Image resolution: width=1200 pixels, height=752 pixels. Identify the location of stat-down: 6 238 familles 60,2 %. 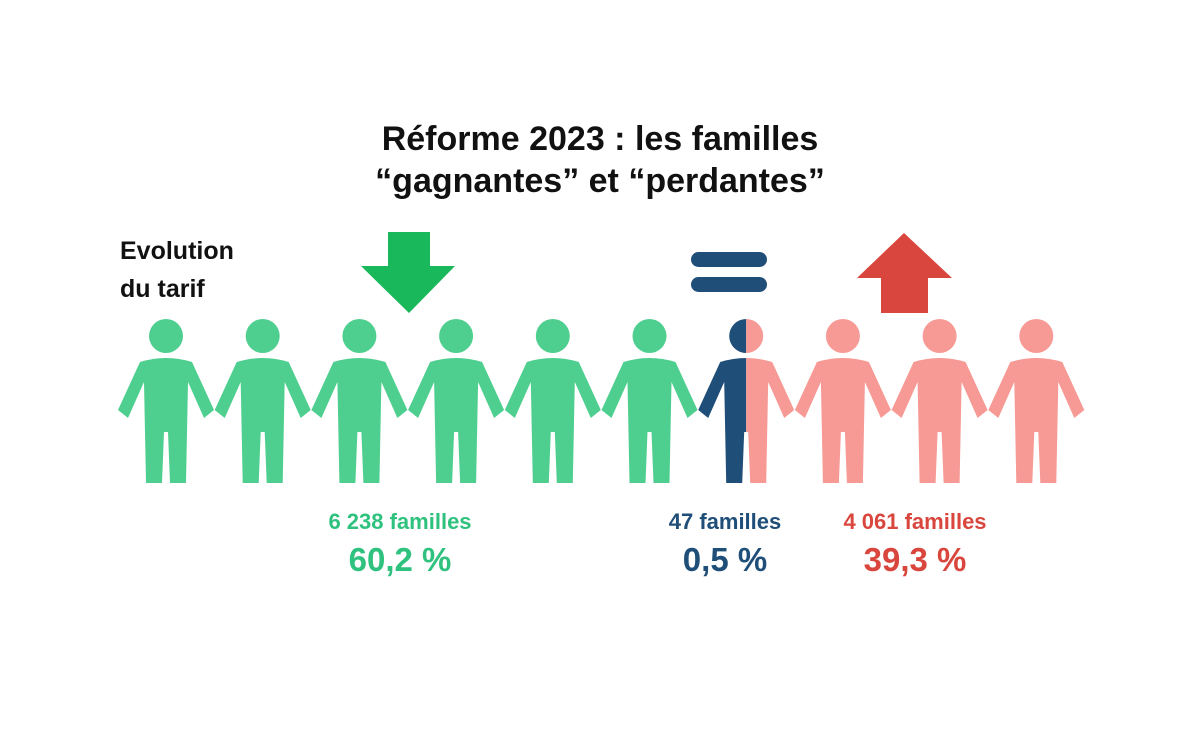
(400, 545).